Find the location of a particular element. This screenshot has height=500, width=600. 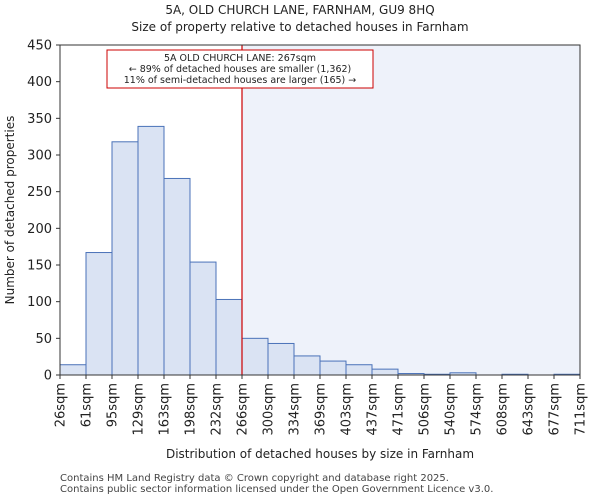

y-tick-label: 300 is located at coordinates (39, 156).